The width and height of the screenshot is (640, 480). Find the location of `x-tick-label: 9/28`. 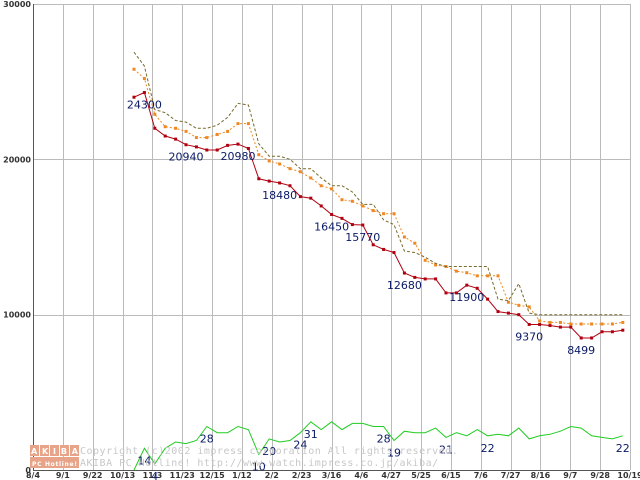

x-tick-label: 9/28 is located at coordinates (600, 475).